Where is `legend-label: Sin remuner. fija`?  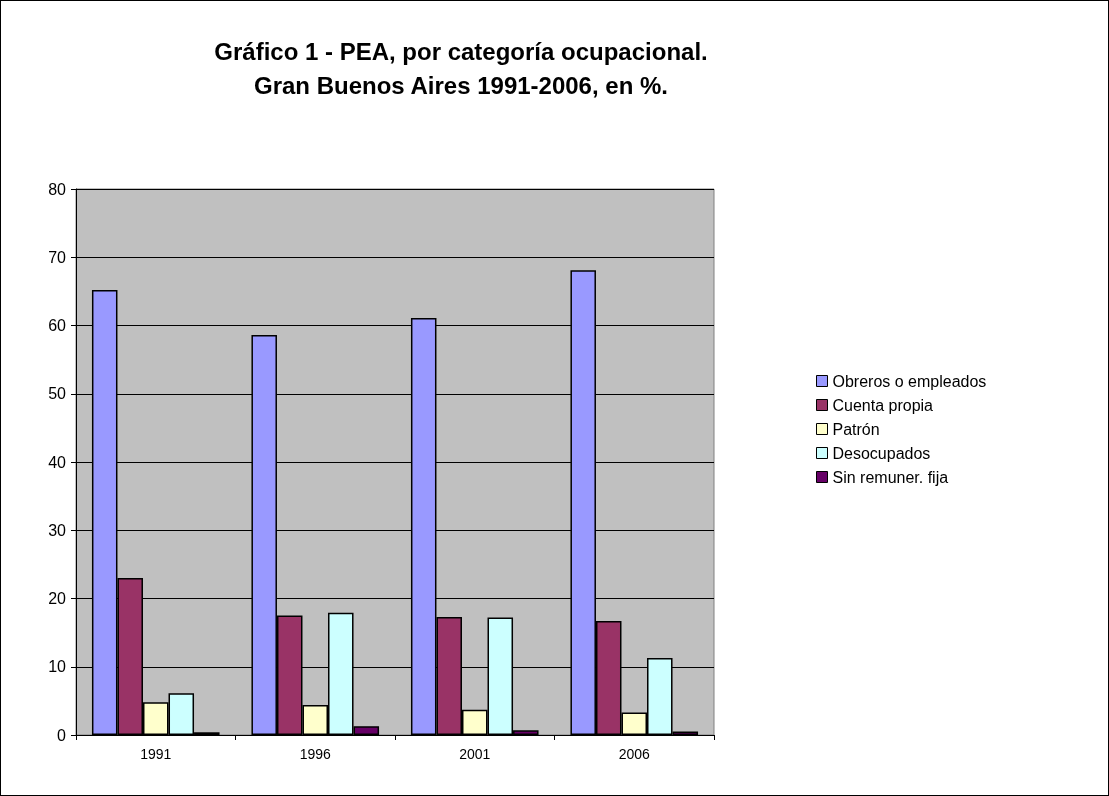 legend-label: Sin remuner. fija is located at coordinates (890, 477).